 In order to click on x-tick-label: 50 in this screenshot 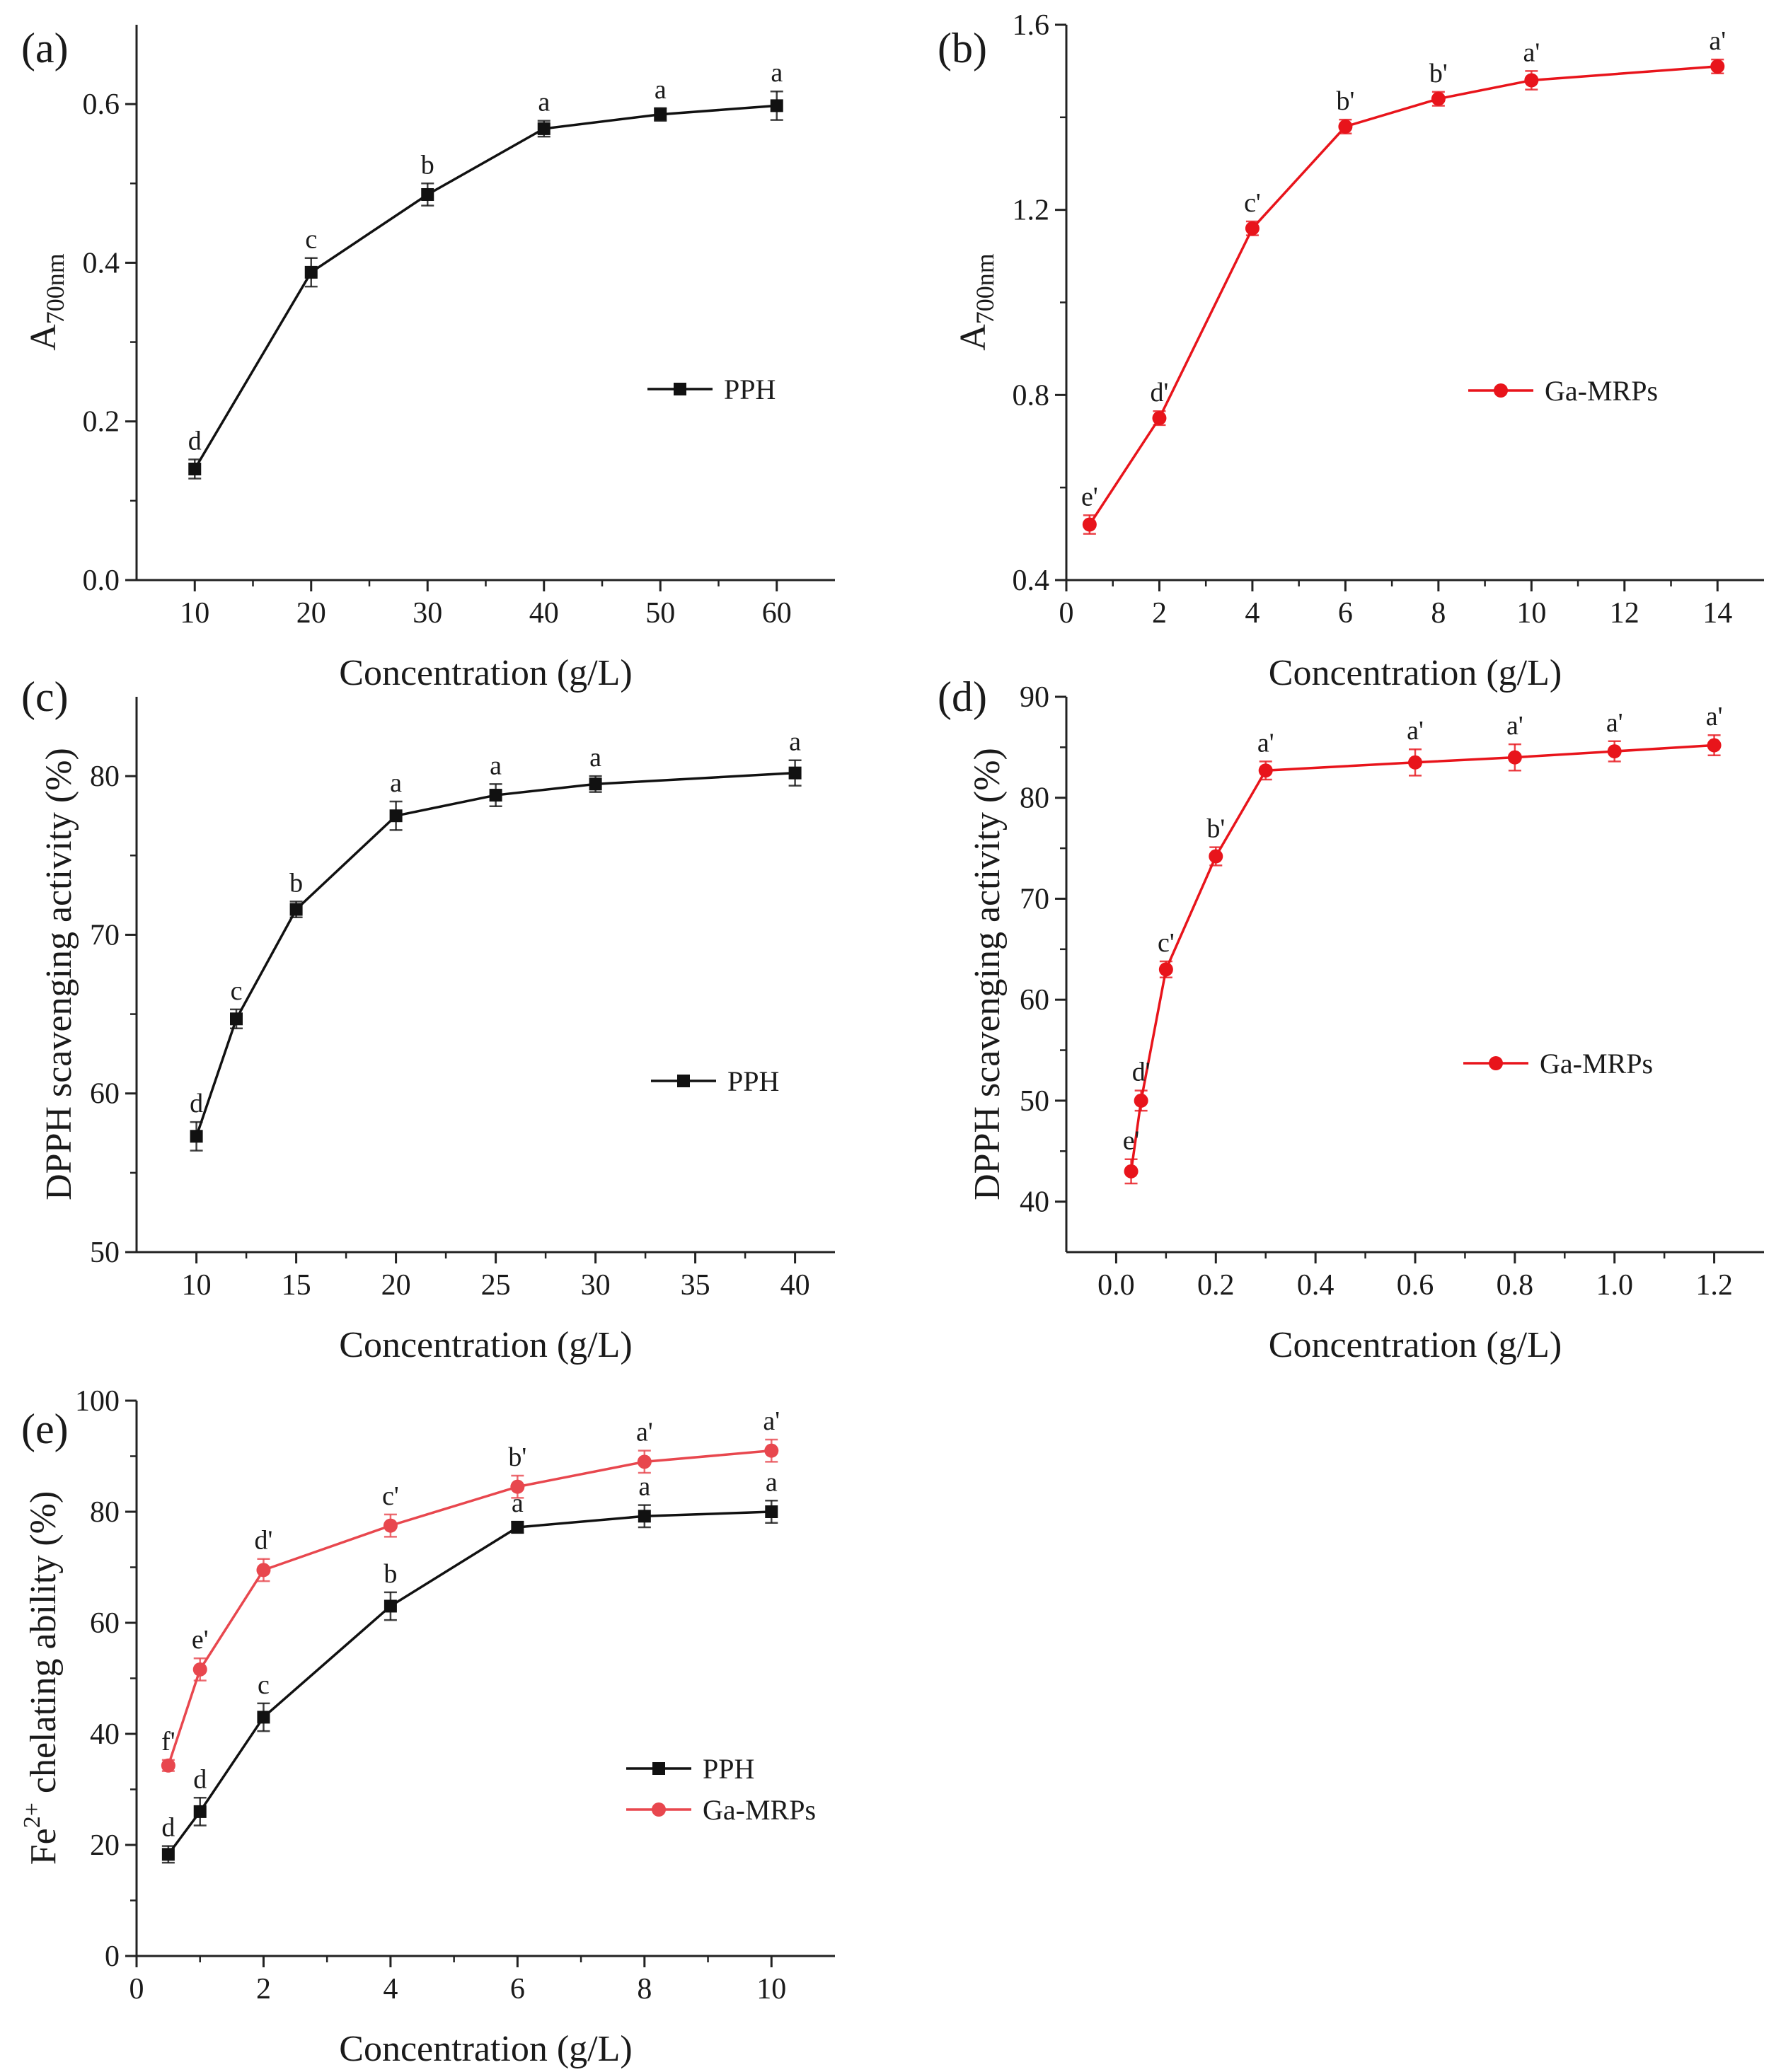, I will do `click(660, 613)`.